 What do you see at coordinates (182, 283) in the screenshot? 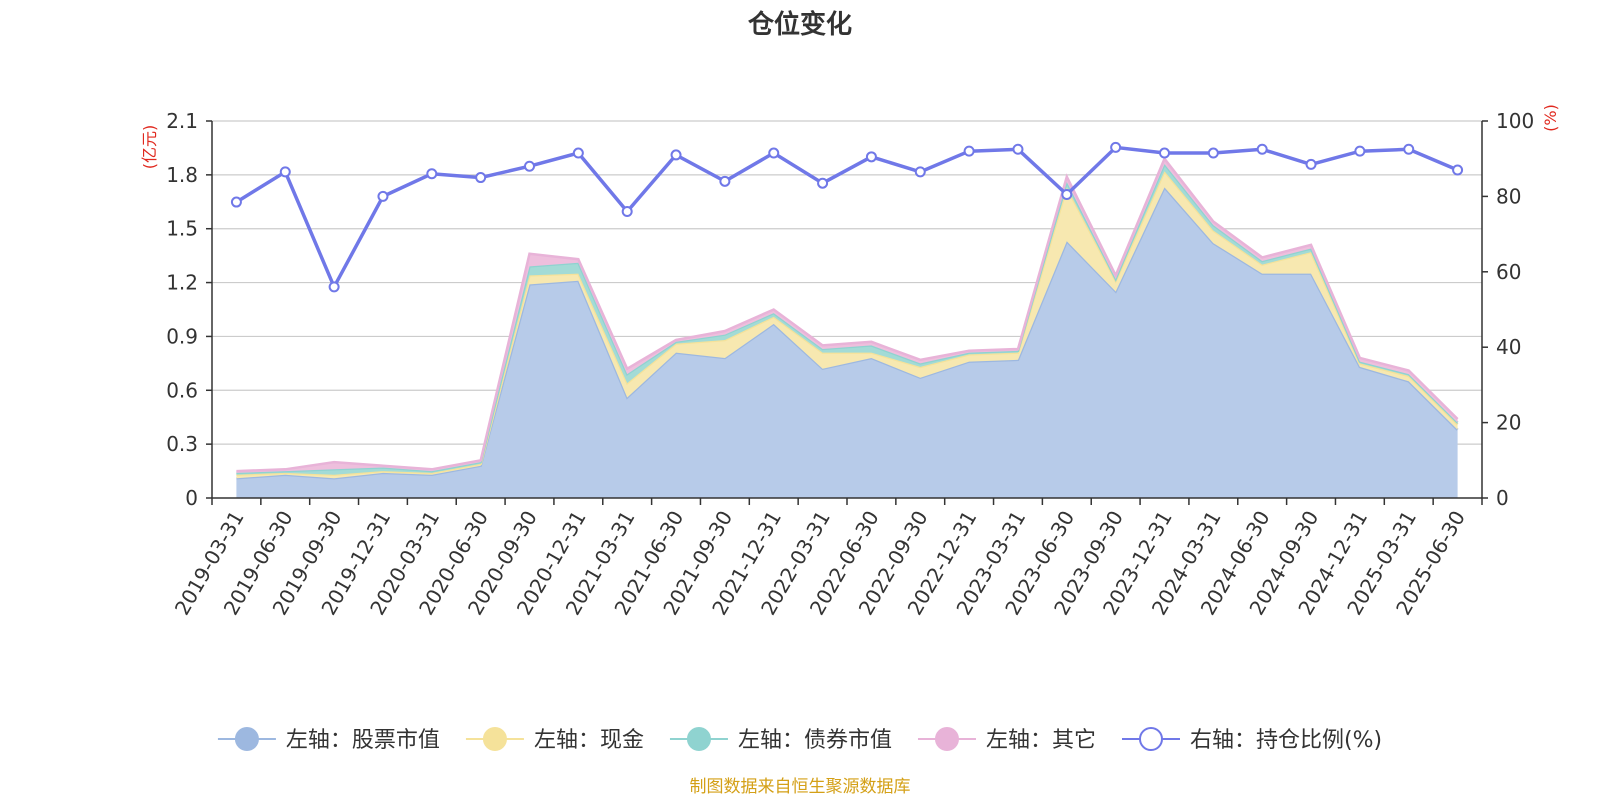
I see `left-tick-label: 1.2` at bounding box center [182, 283].